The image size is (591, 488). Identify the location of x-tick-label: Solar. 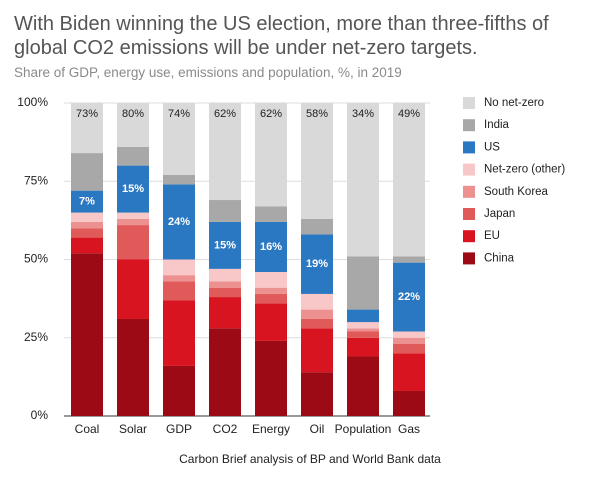
(133, 429).